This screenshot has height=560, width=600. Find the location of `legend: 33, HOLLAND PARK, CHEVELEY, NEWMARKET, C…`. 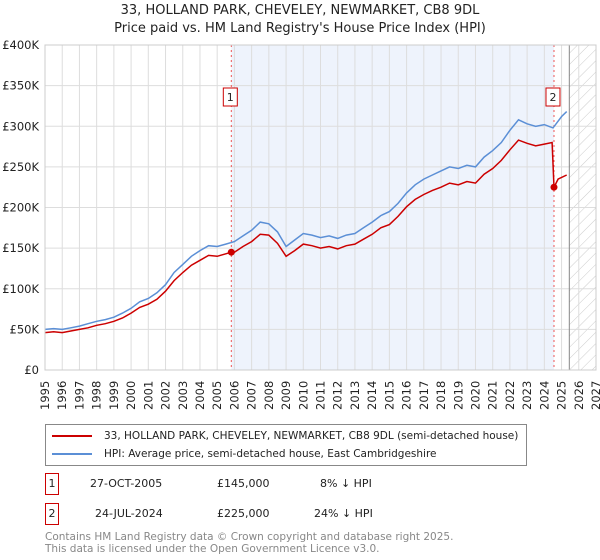

legend: 33, HOLLAND PARK, CHEVELEY, NEWMARKET, C… is located at coordinates (286, 445).